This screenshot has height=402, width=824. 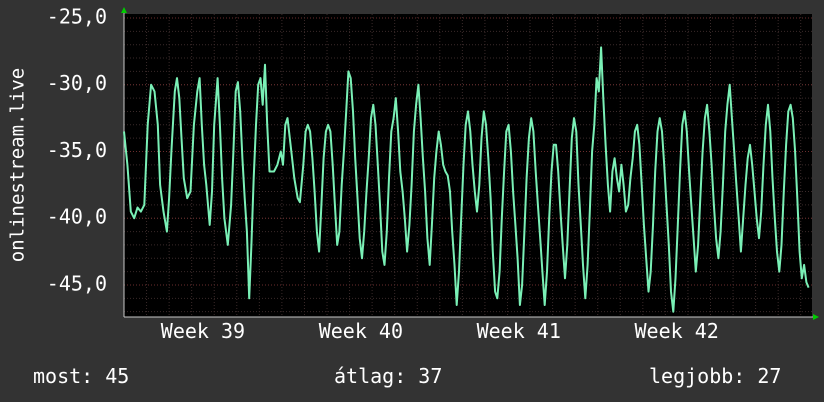 I want to click on x-tick-label: Week 39, so click(x=203, y=331).